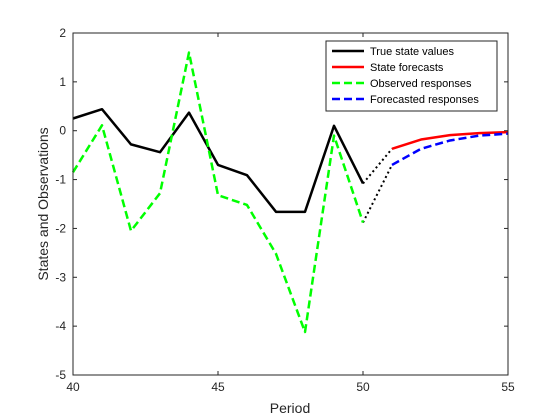  I want to click on y-tick-label: 1, so click(62, 82).